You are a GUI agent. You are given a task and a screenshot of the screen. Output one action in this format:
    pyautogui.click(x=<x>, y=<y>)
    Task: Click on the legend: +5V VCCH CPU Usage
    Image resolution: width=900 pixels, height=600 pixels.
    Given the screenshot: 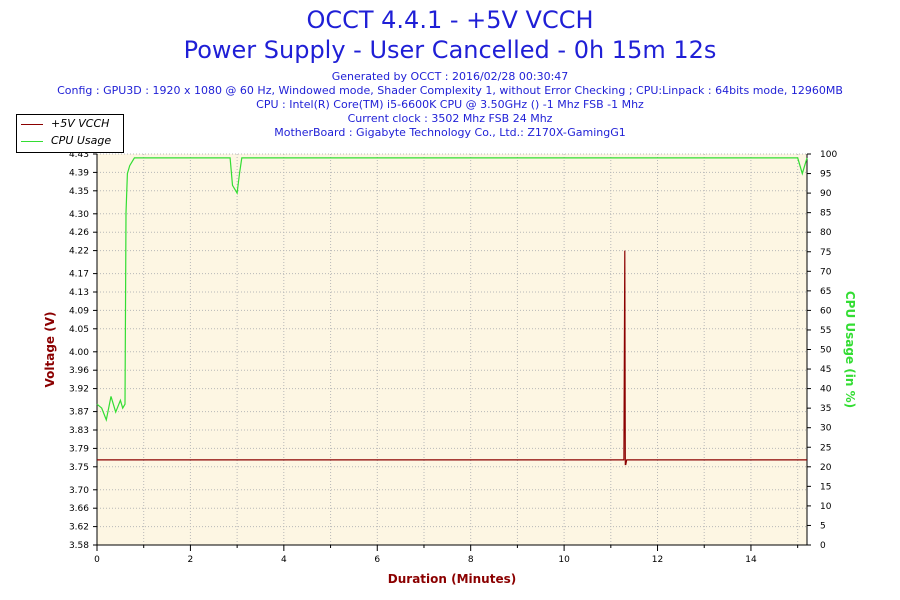 What is the action you would take?
    pyautogui.click(x=70, y=133)
    